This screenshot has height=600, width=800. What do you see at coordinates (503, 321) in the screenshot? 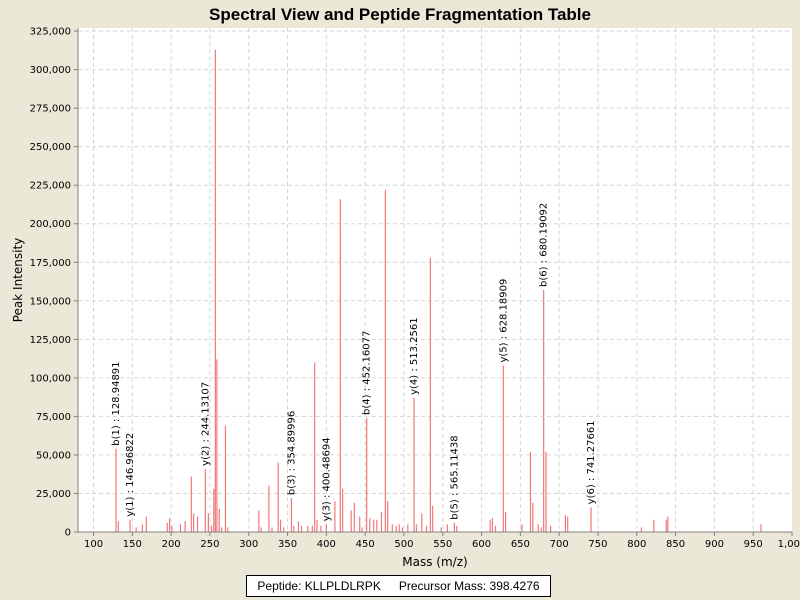
I see `peak-annotation: y(5) : 628.18909` at bounding box center [503, 321].